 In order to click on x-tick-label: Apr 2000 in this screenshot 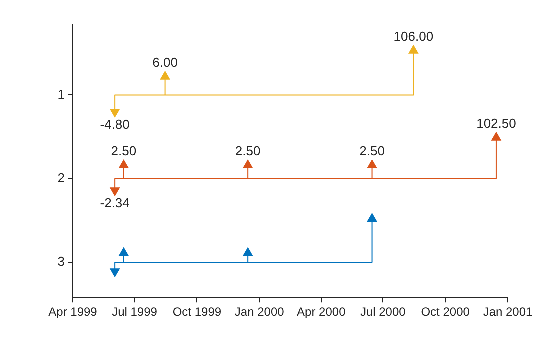, I will do `click(321, 312)`.